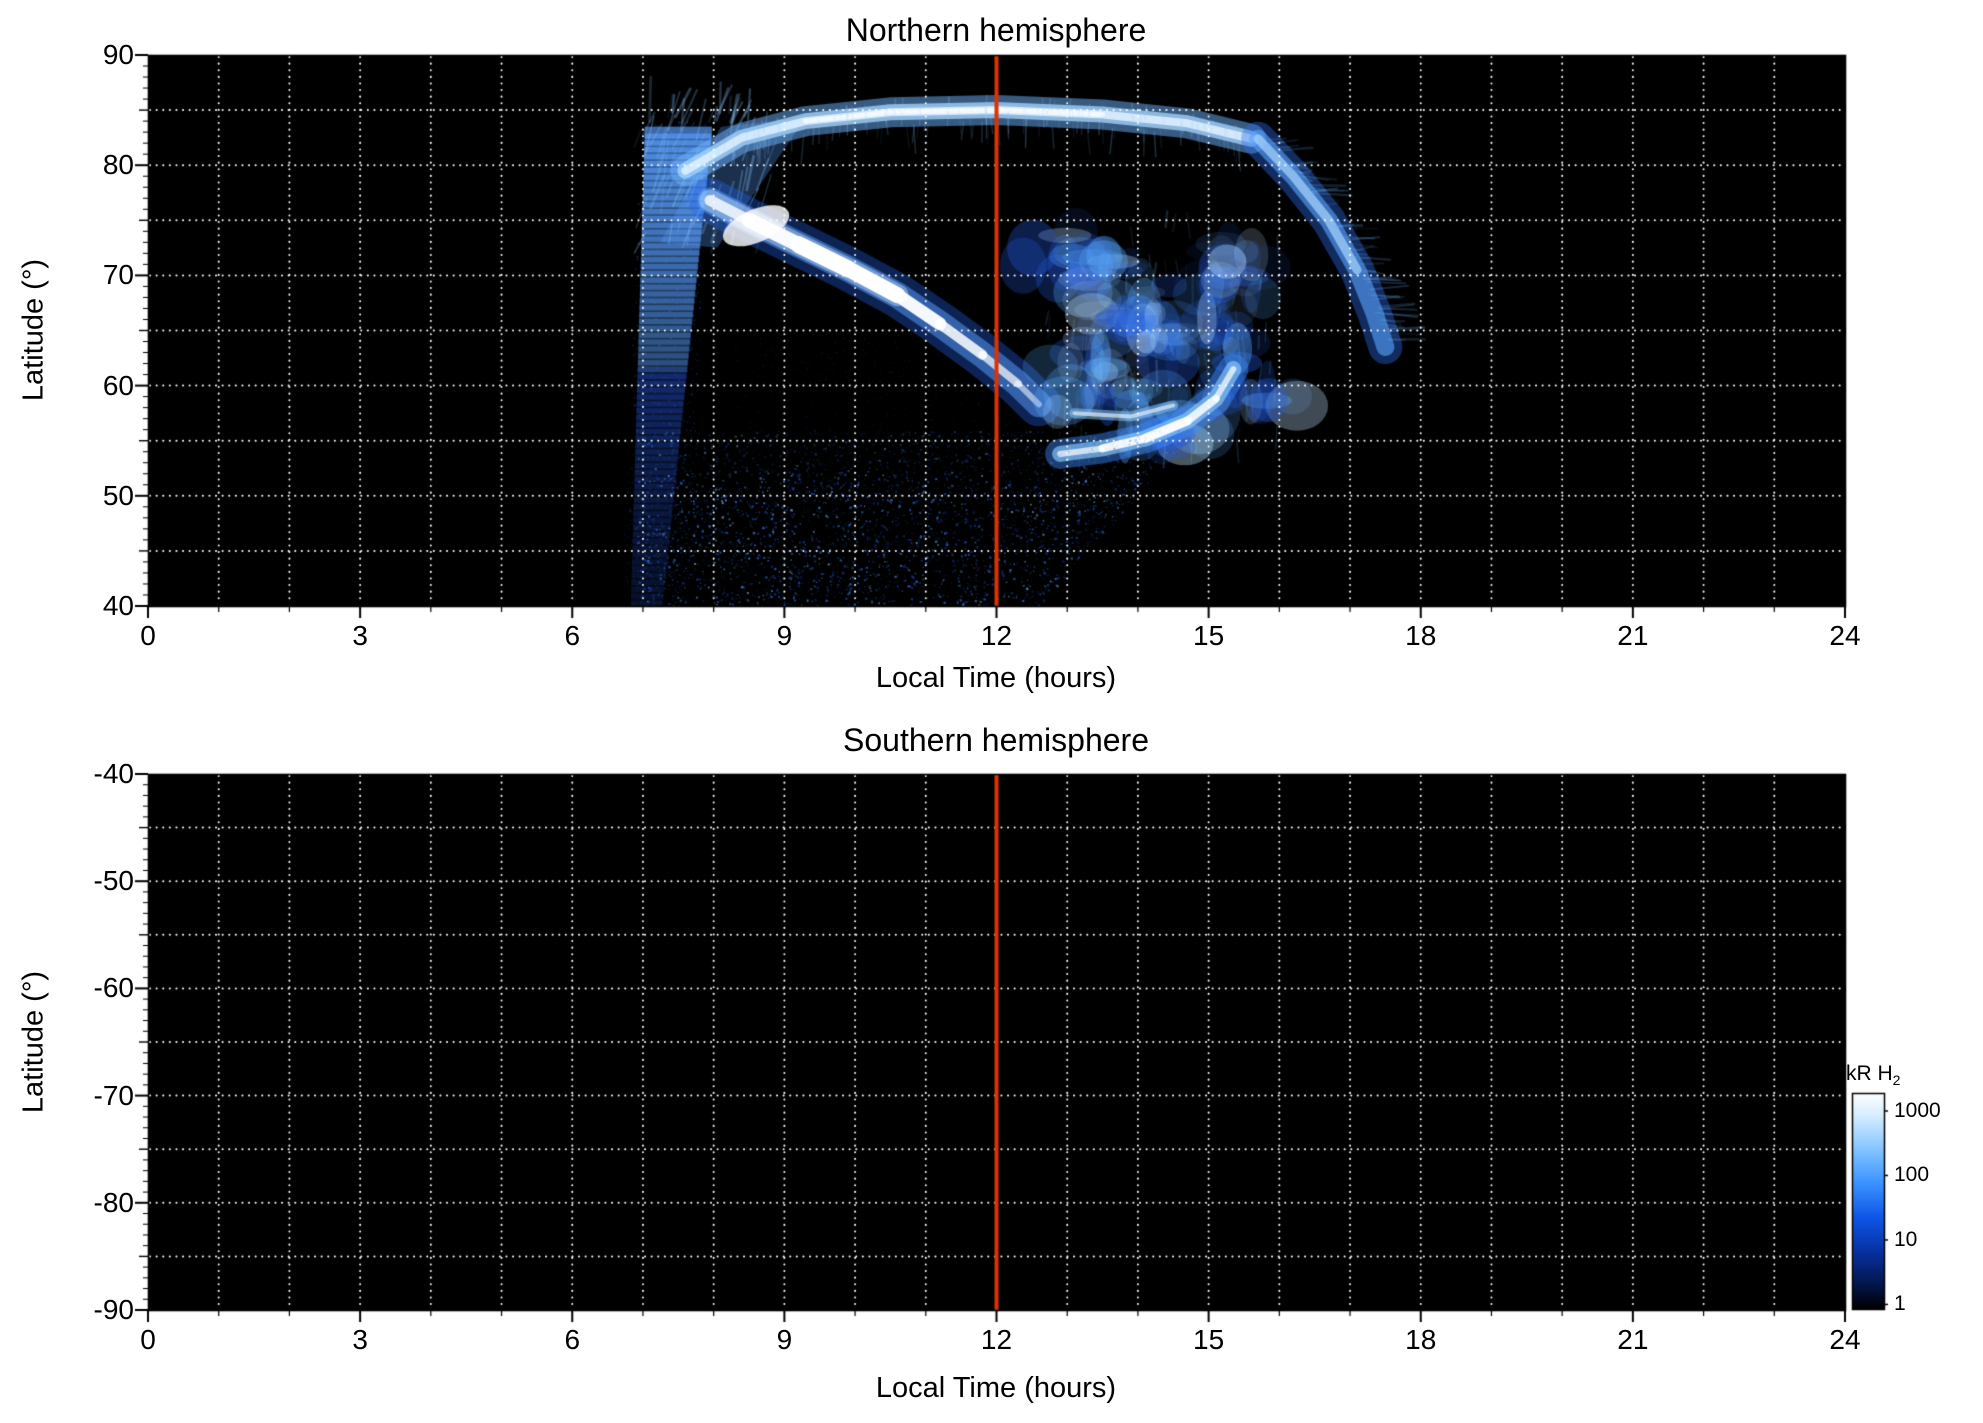 The width and height of the screenshot is (1983, 1423). Describe the element at coordinates (118, 165) in the screenshot. I see `y-tick-label: 80` at that location.